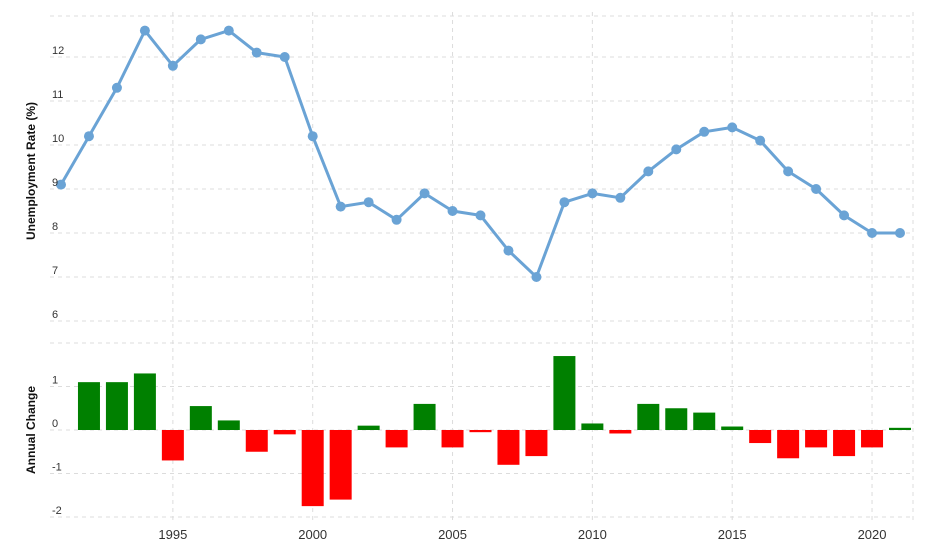 This screenshot has height=546, width=936. Describe the element at coordinates (55, 381) in the screenshot. I see `bottom-y-tick-label: 1` at that location.